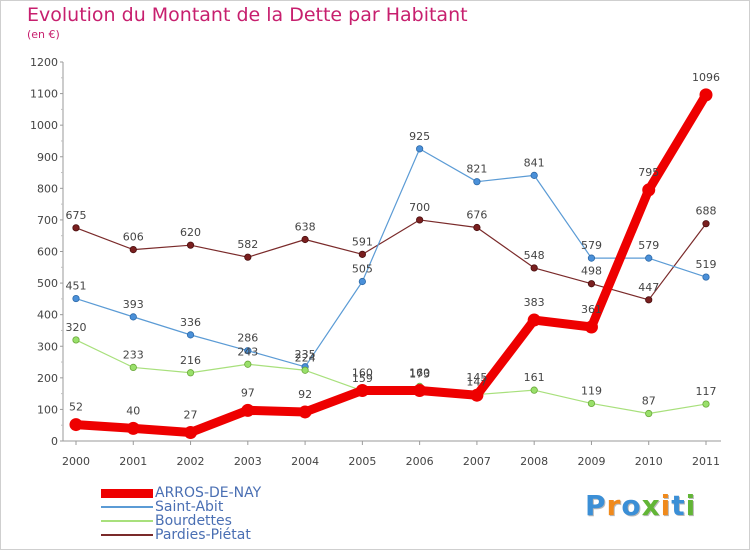 The width and height of the screenshot is (750, 550). What do you see at coordinates (47, 315) in the screenshot?
I see `y-tick-label: 400` at bounding box center [47, 315].